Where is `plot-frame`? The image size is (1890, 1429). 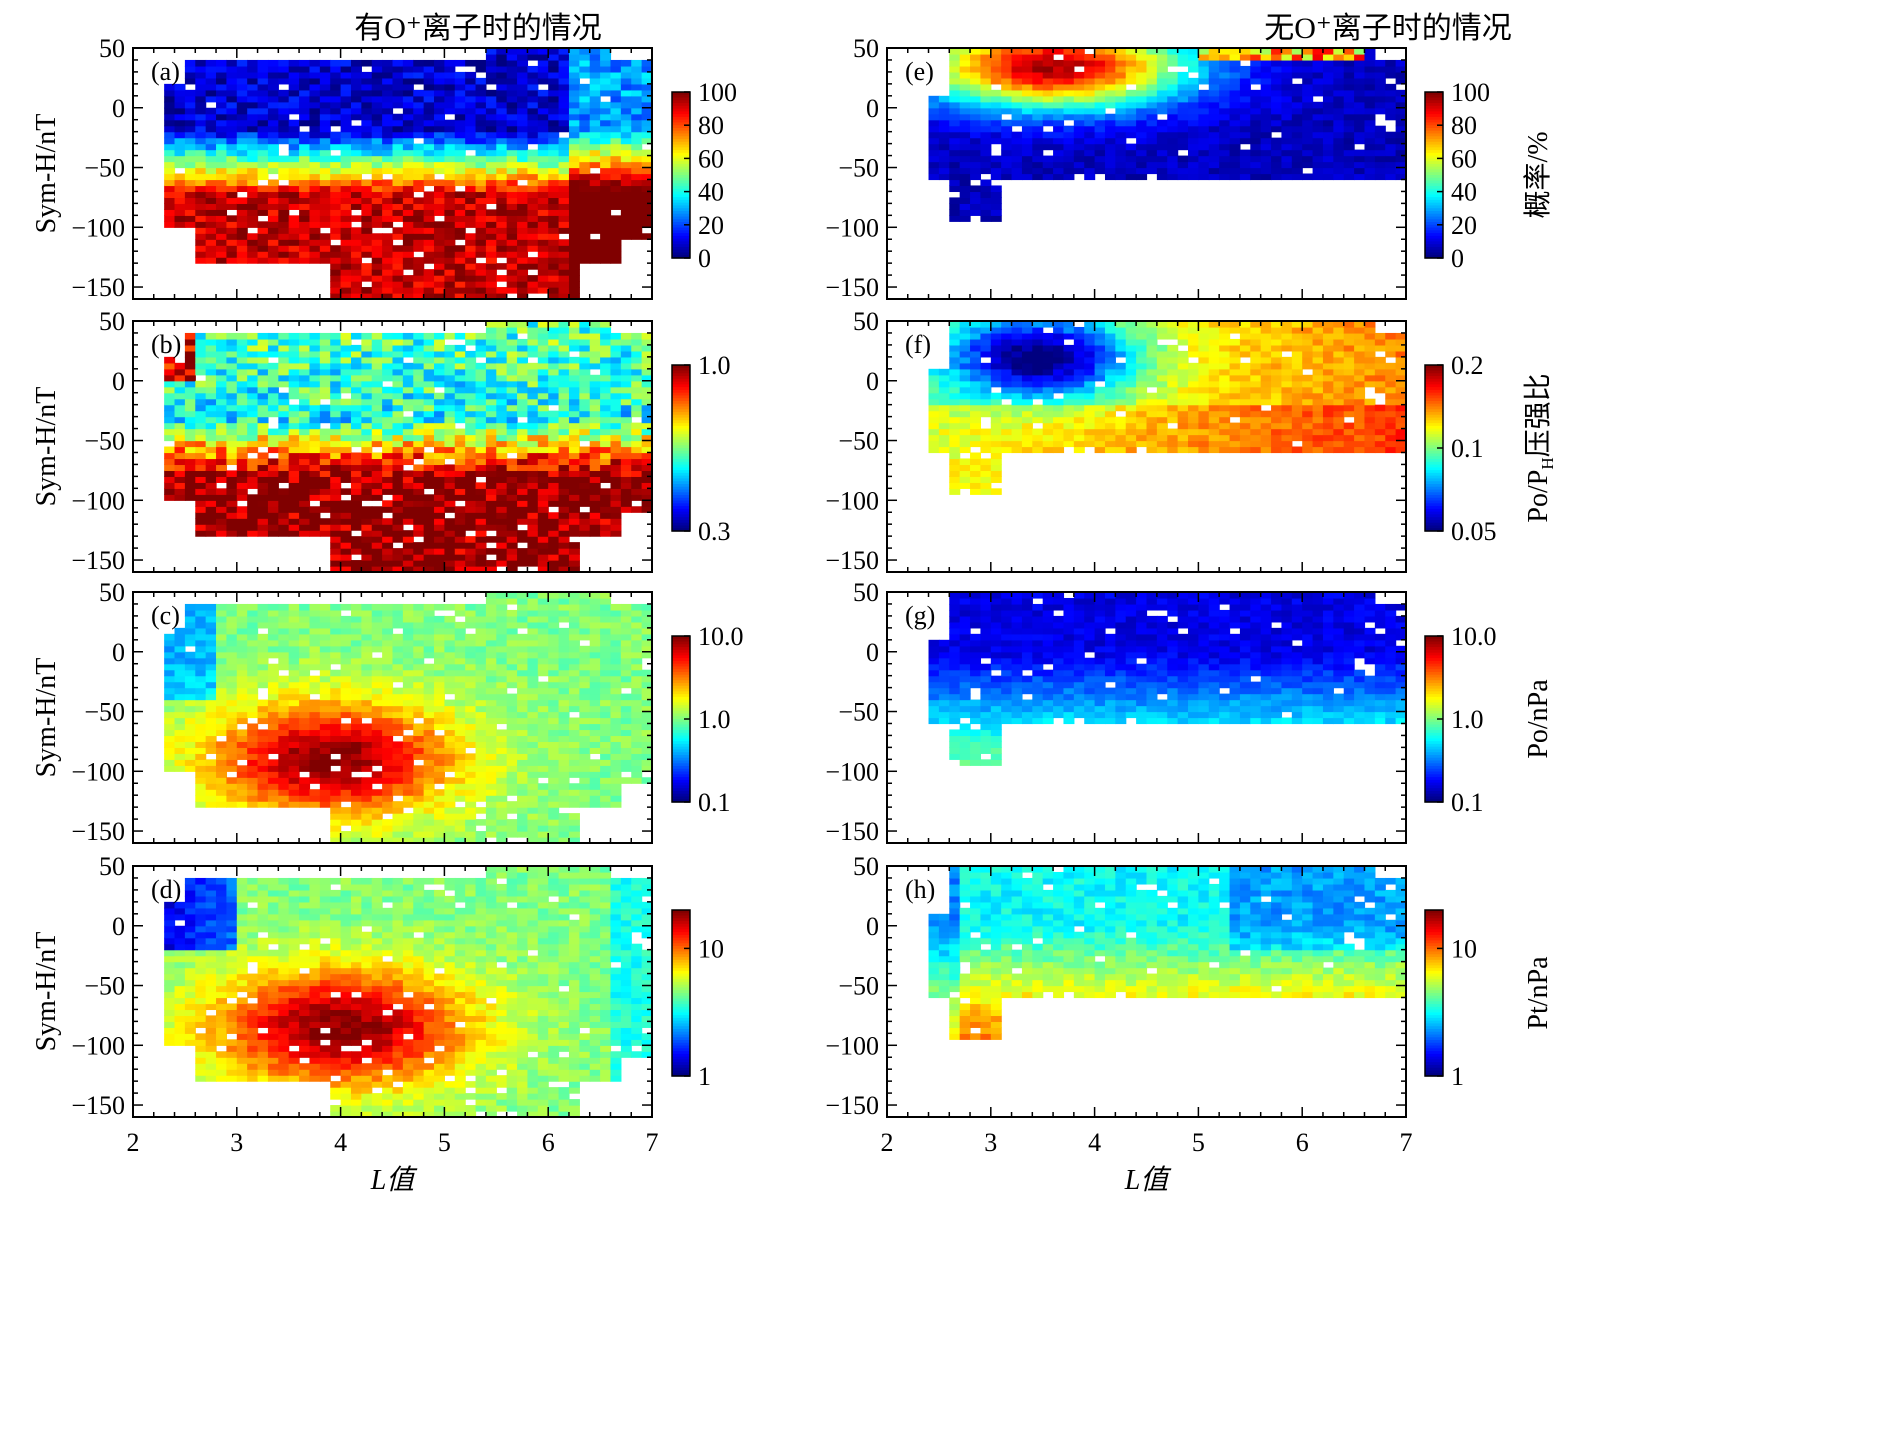 plot-frame is located at coordinates (392, 173).